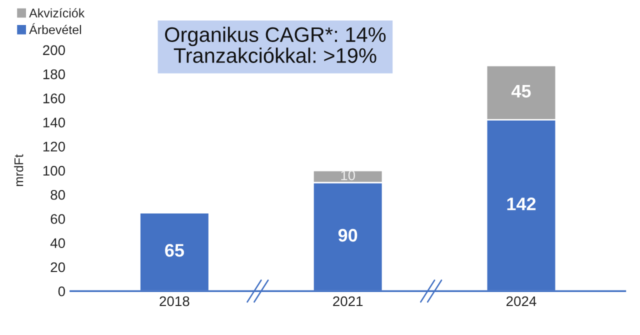 This screenshot has height=335, width=640. What do you see at coordinates (57, 243) in the screenshot?
I see `y-tick-label: 40` at bounding box center [57, 243].